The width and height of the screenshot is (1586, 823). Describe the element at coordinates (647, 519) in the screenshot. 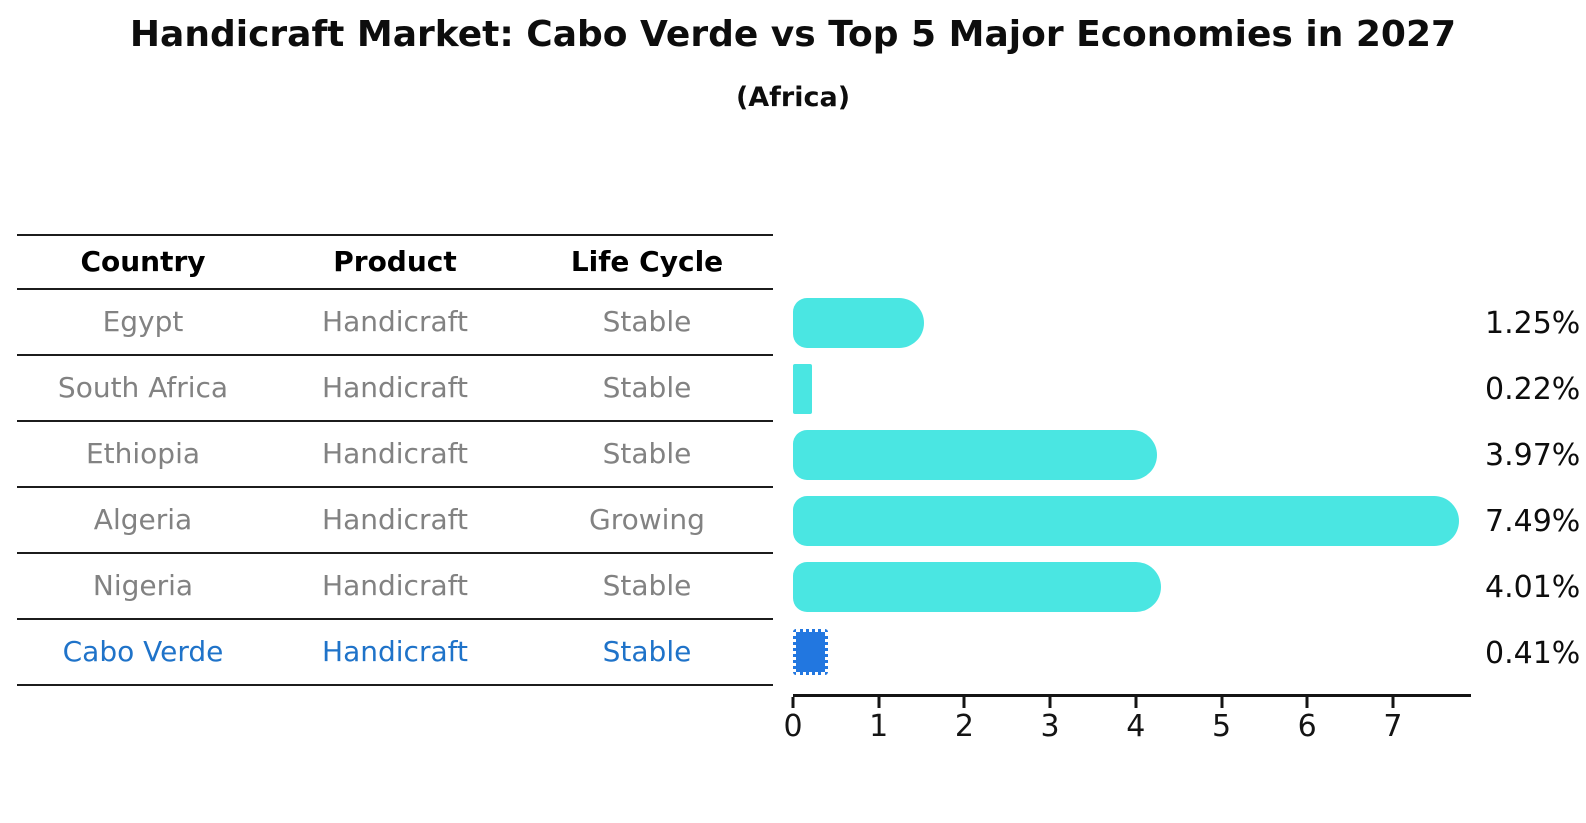

I see `cell-lifecycle: Growing` at that location.